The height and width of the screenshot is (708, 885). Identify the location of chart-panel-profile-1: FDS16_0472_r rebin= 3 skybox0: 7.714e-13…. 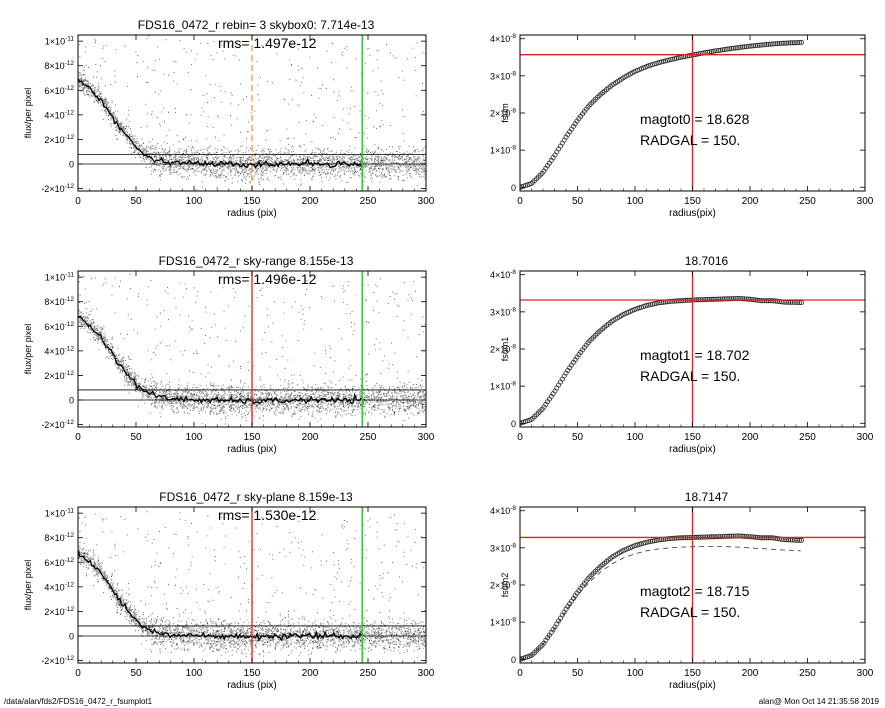
(229, 118).